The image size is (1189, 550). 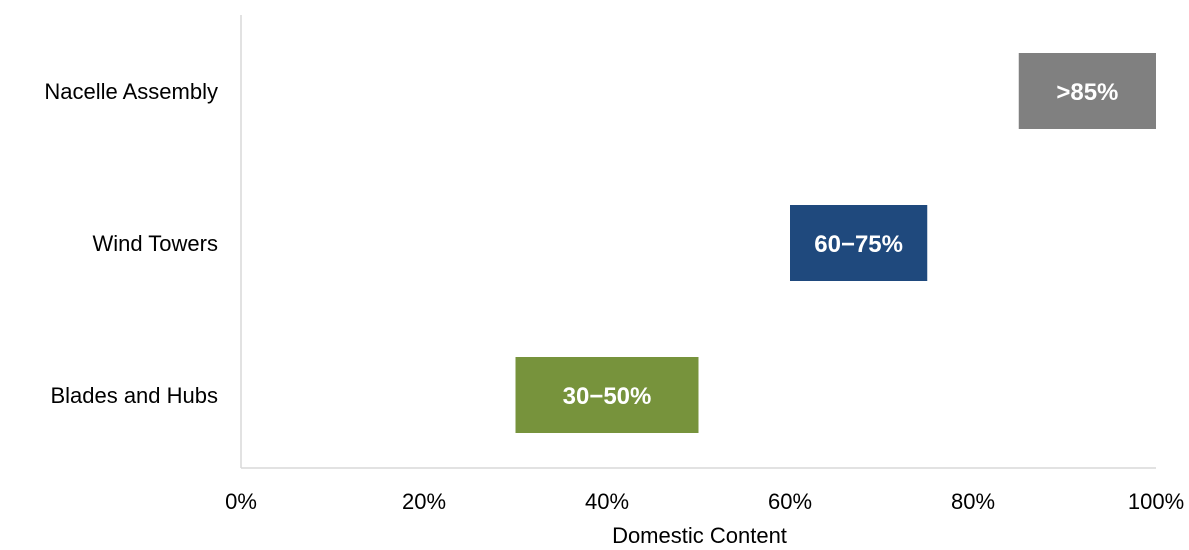 I want to click on x-tick-labels: 0% 20% 40% 60% 80% 100%, so click(x=704, y=501).